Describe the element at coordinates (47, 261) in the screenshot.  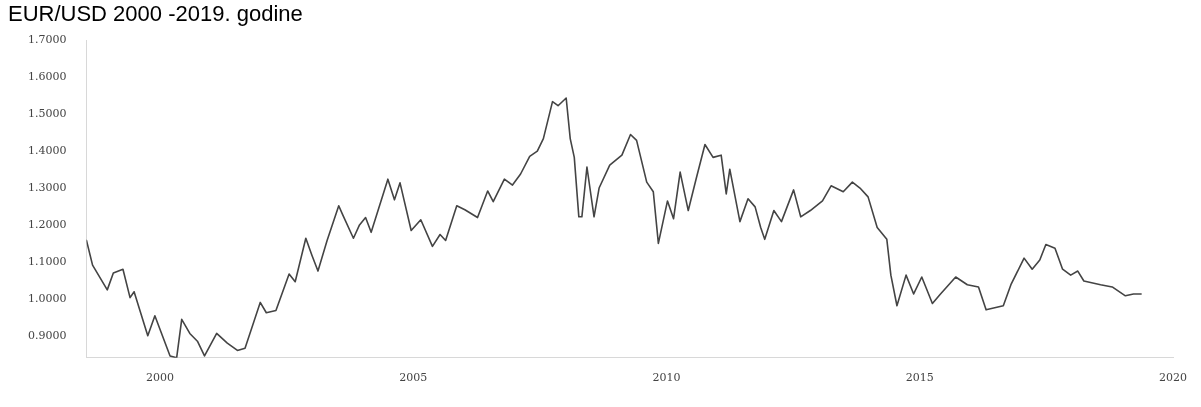
I see `y-tick-label: 1.1000` at that location.